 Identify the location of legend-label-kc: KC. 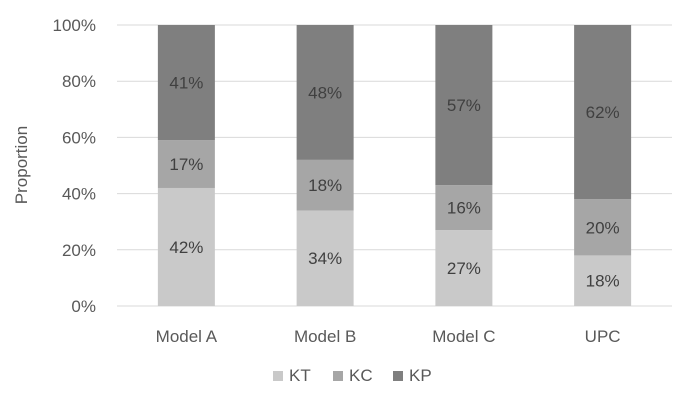
(361, 375).